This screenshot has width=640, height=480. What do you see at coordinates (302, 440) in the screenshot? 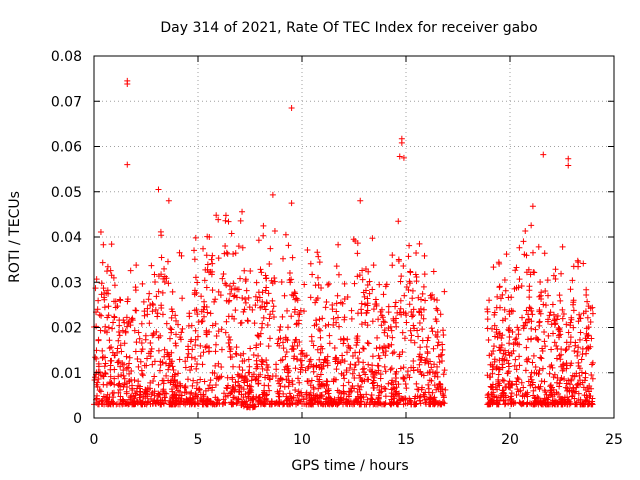
I see `x-tick-label: 10` at bounding box center [302, 440].